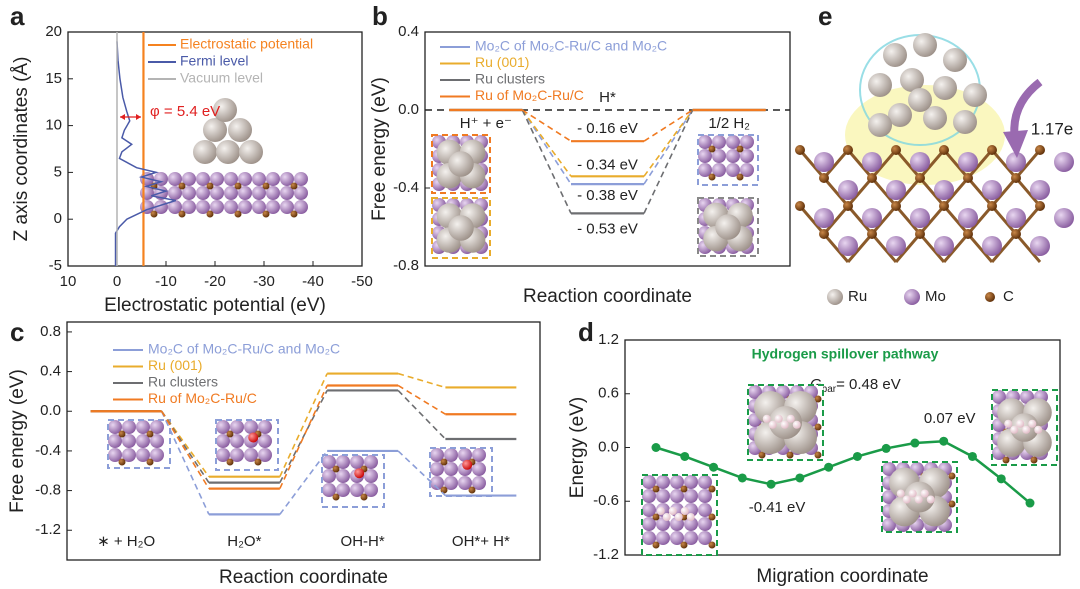 The width and height of the screenshot is (1080, 589). What do you see at coordinates (17, 441) in the screenshot?
I see `y-axis-title: Free energy (eV)` at bounding box center [17, 441].